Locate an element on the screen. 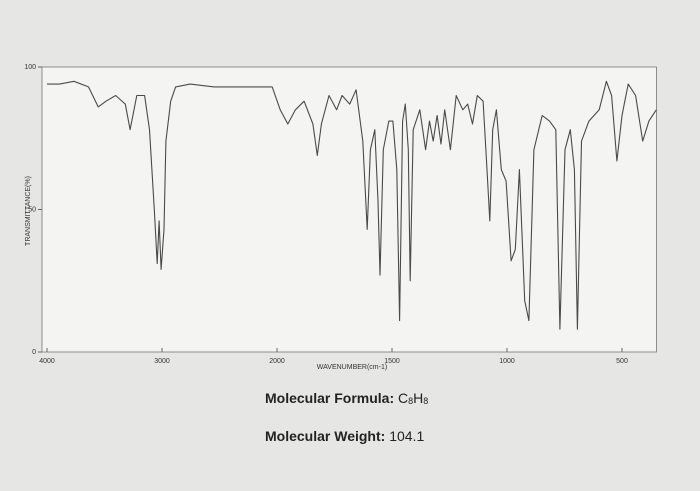  y-tick-label: 50 is located at coordinates (32, 209).